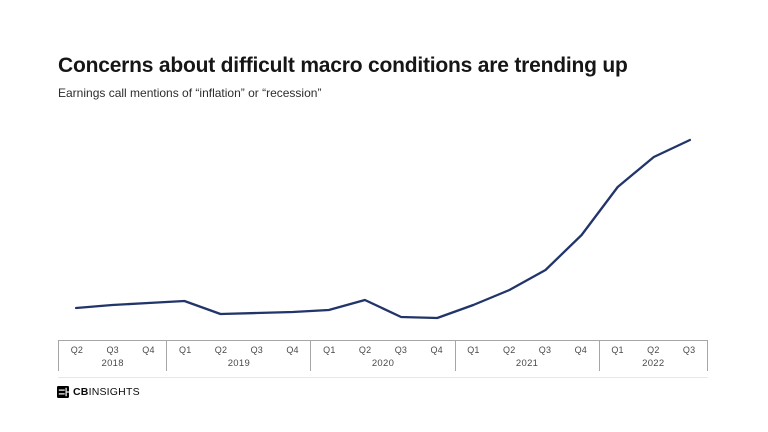 This screenshot has width=768, height=432. I want to click on cbinsights-logo-text: CBINSIGHTS, so click(106, 392).